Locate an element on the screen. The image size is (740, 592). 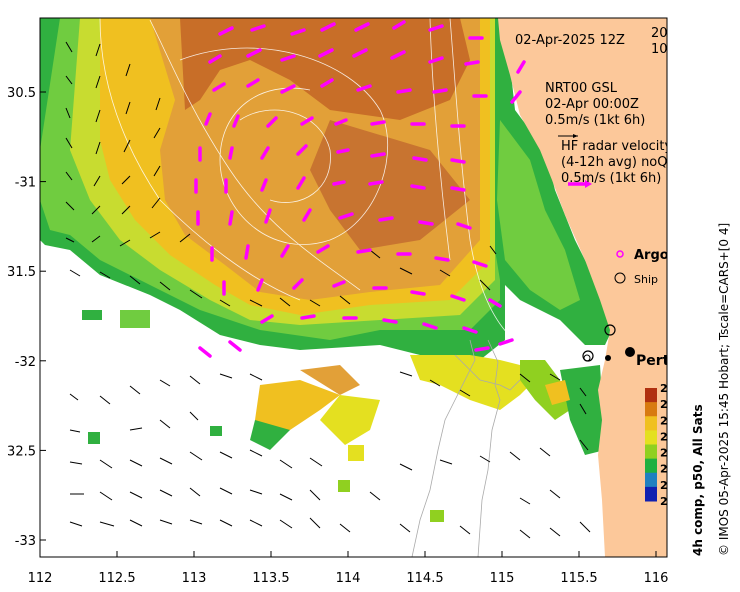
x-tick-label: 116 is located at coordinates (656, 578).